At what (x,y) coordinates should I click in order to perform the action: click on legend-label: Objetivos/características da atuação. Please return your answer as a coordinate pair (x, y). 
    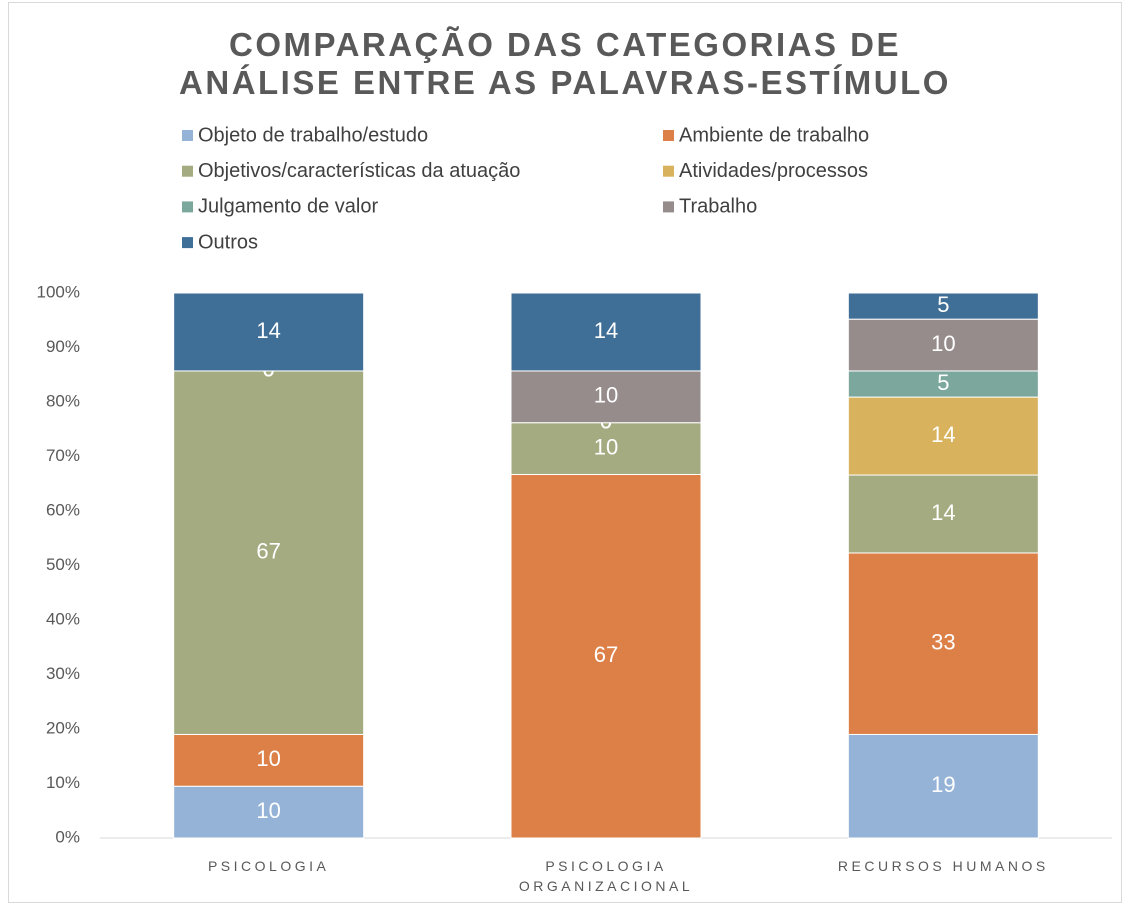
    Looking at the image, I should click on (359, 171).